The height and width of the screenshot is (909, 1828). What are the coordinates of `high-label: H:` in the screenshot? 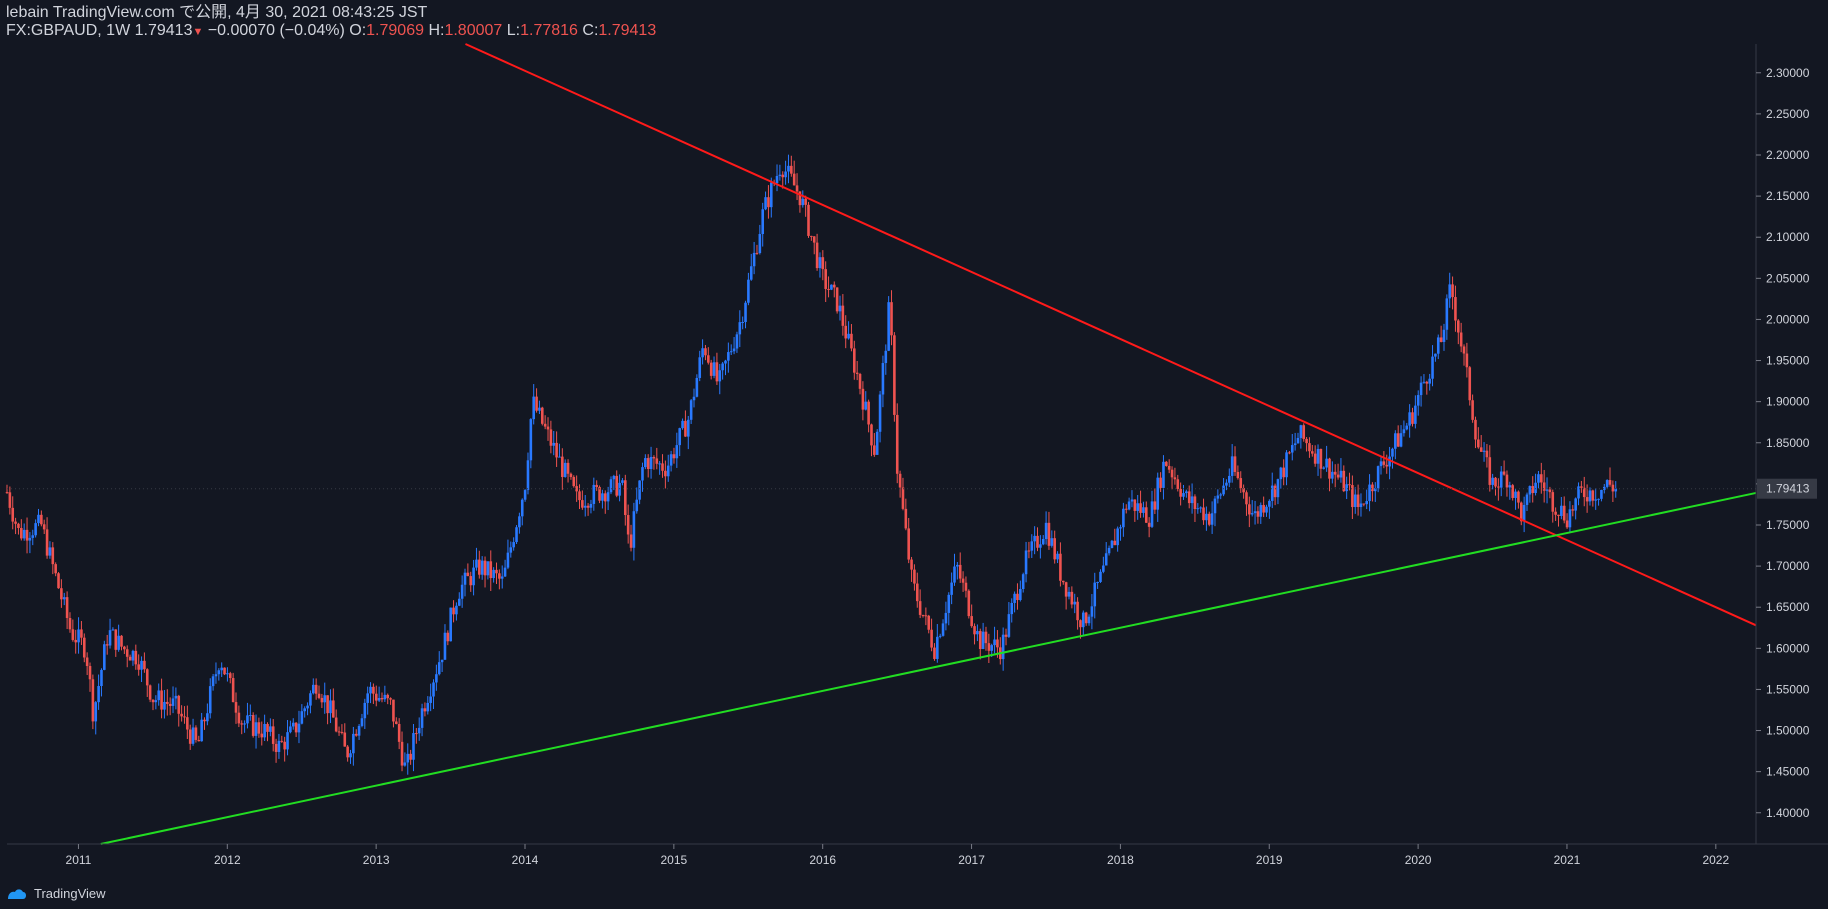 It's located at (436, 30).